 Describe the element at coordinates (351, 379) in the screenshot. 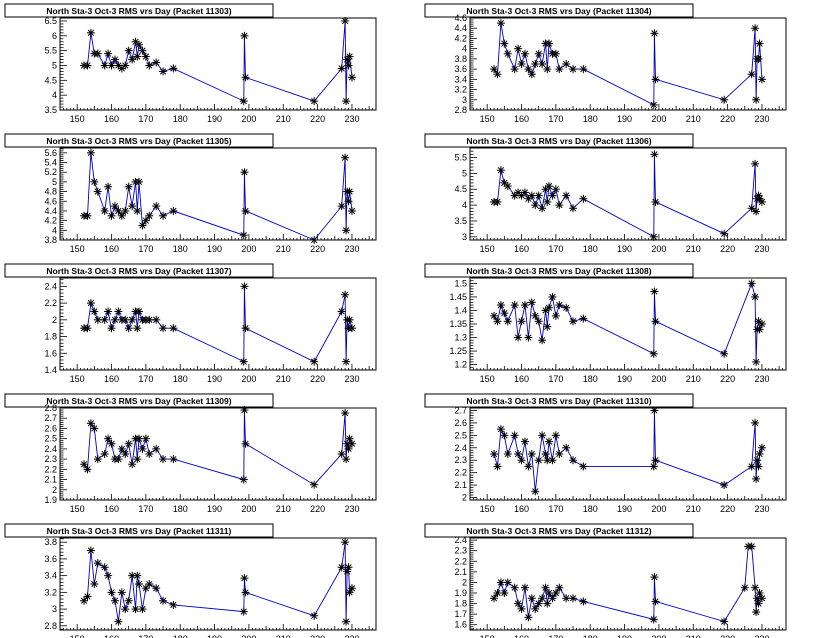

I see `x-tick-label: 230` at that location.